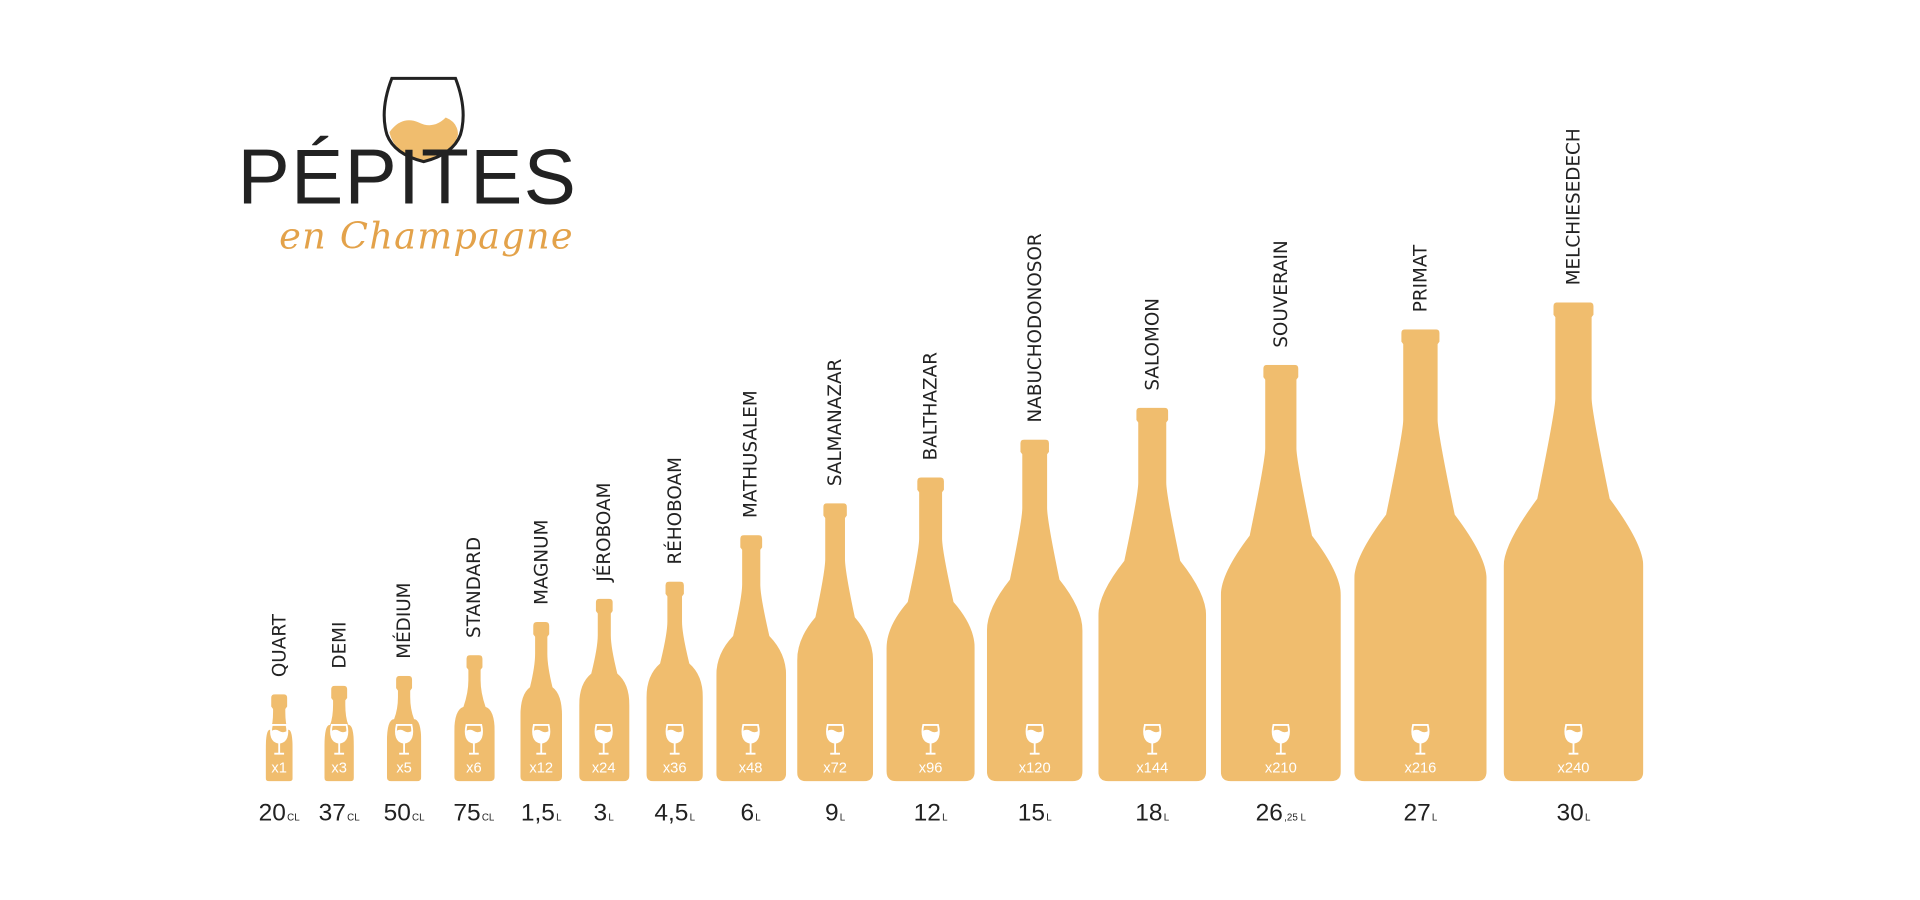 This screenshot has width=1920, height=900. Describe the element at coordinates (1573, 768) in the screenshot. I see `glass-count: x240` at that location.